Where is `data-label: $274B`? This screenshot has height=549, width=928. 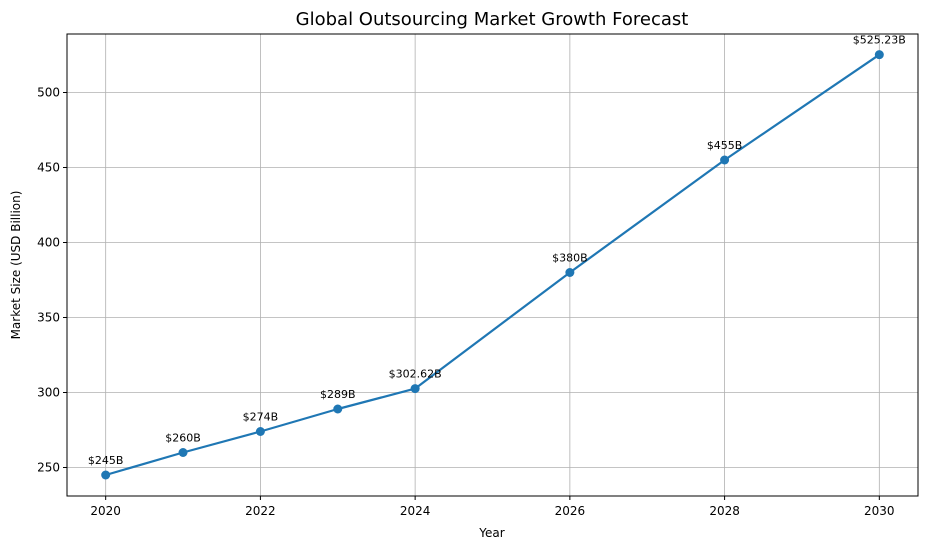 data-label: $274B is located at coordinates (261, 417).